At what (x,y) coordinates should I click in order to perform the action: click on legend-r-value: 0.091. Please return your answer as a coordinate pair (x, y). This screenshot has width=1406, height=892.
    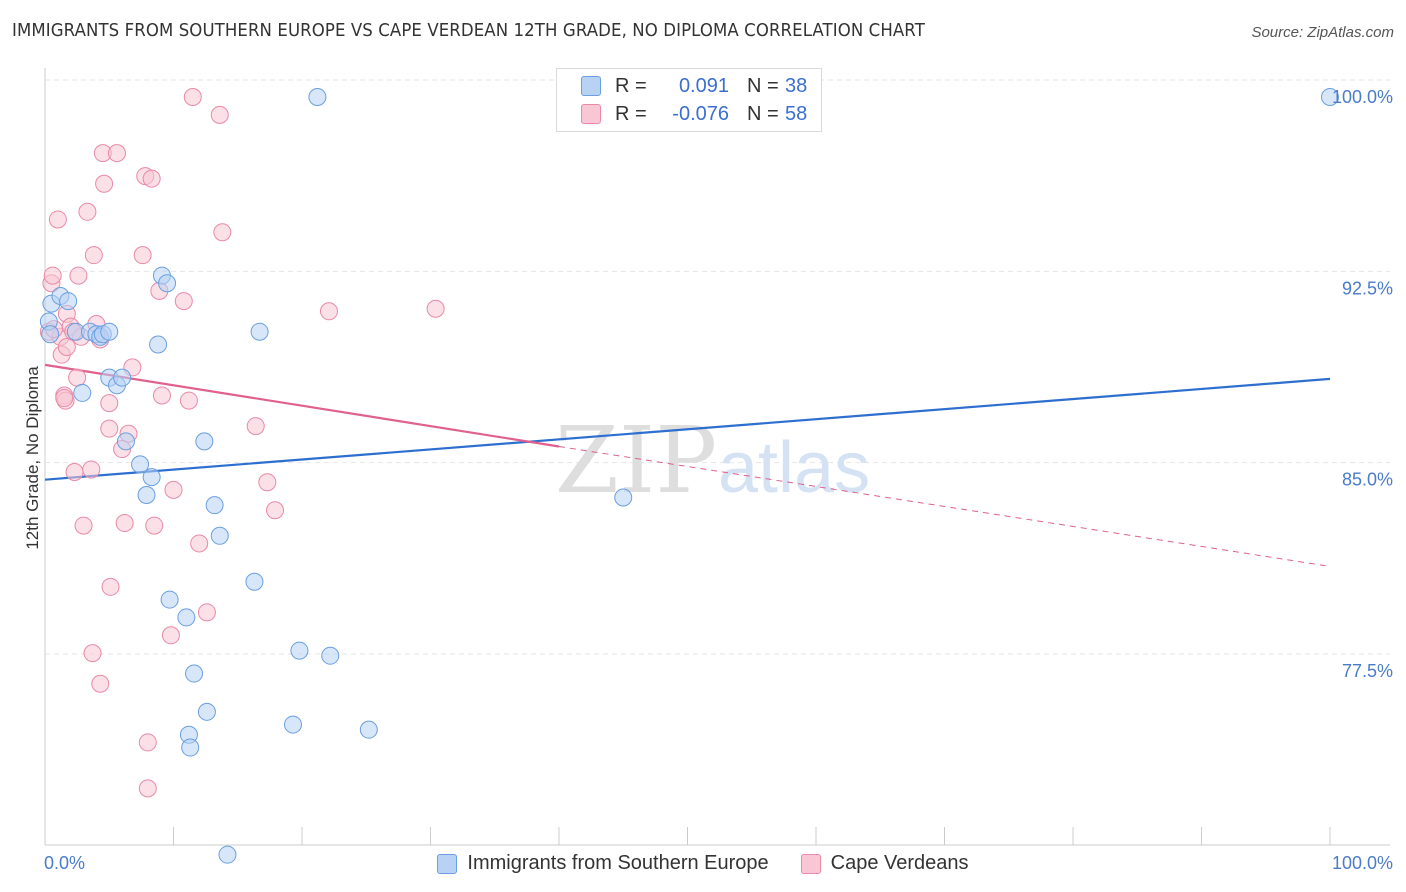
    Looking at the image, I should click on (703, 85).